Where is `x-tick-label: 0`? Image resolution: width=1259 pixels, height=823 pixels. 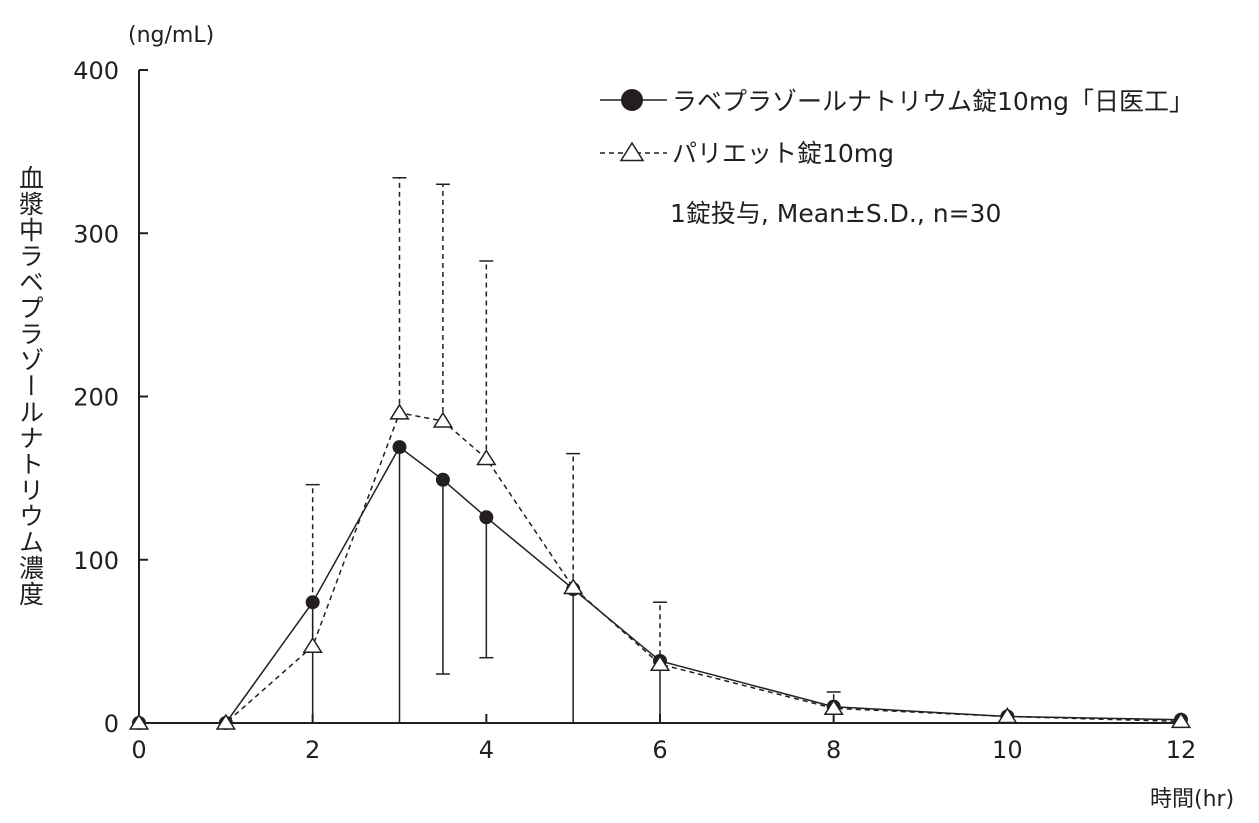 x-tick-label: 0 is located at coordinates (138, 750).